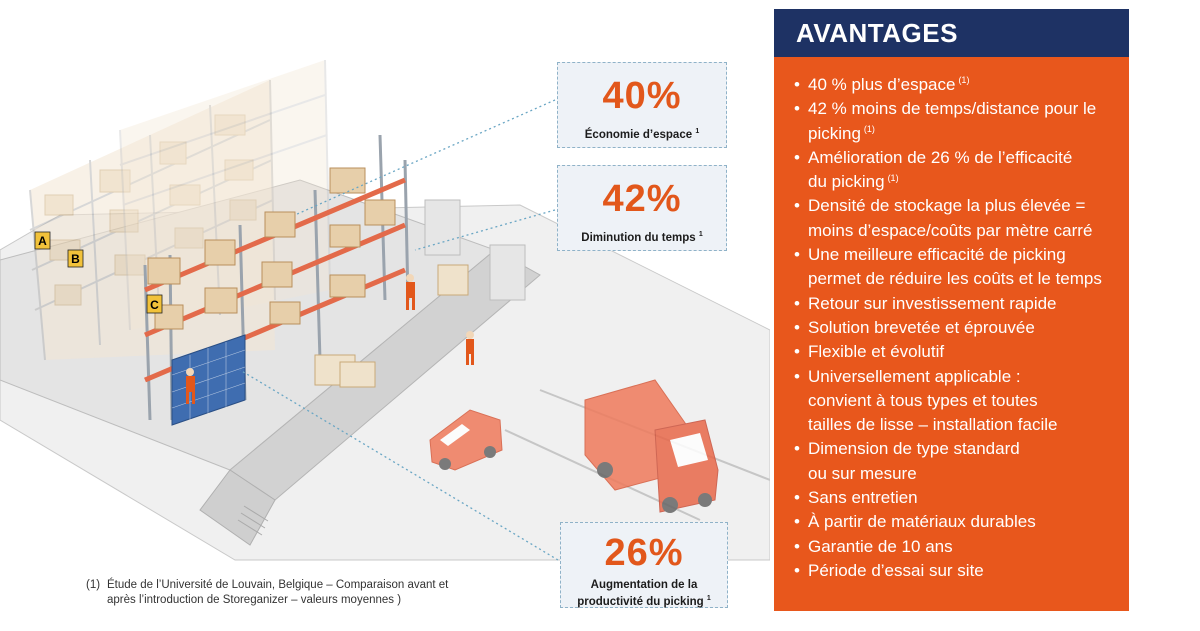 This screenshot has height=631, width=1200. I want to click on benefit-text: Période d’essai sur site, so click(896, 570).